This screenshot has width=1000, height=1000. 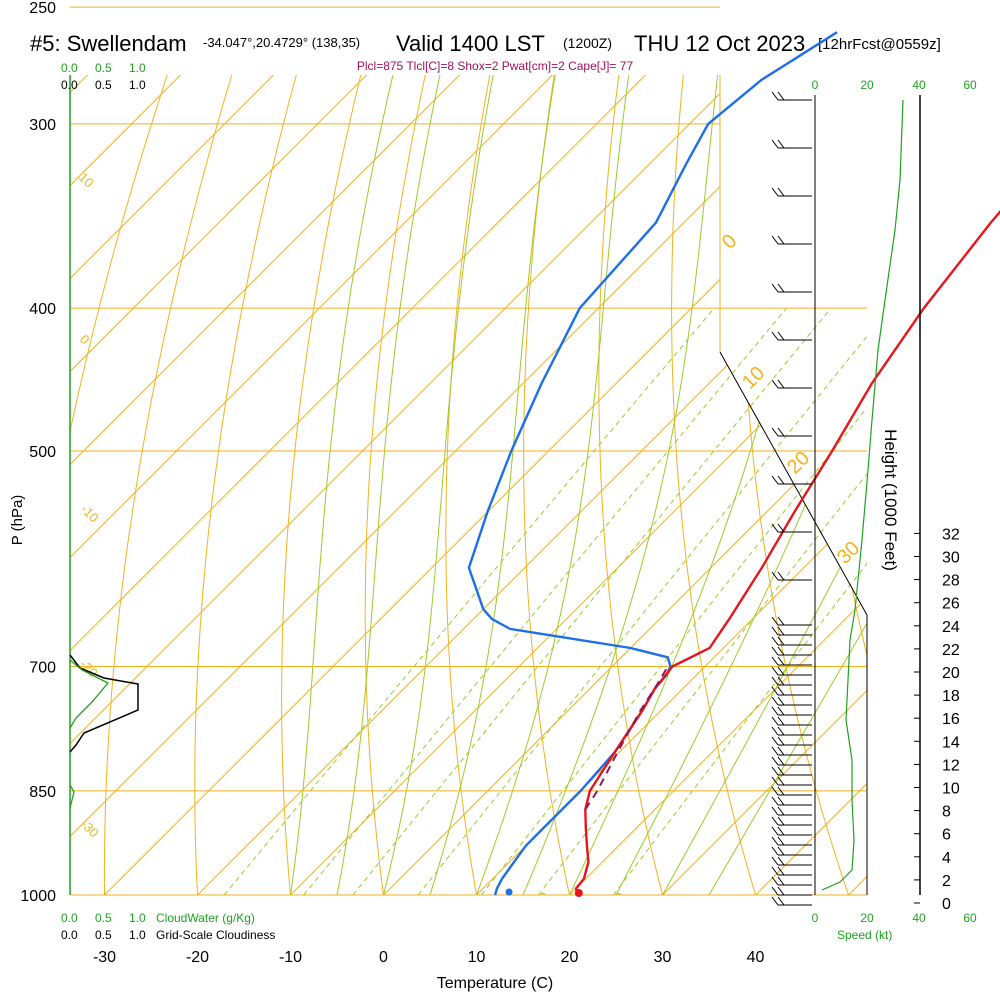 What do you see at coordinates (894, 918) in the screenshot?
I see `speed-ticks-bottom: 0 20 40 60` at bounding box center [894, 918].